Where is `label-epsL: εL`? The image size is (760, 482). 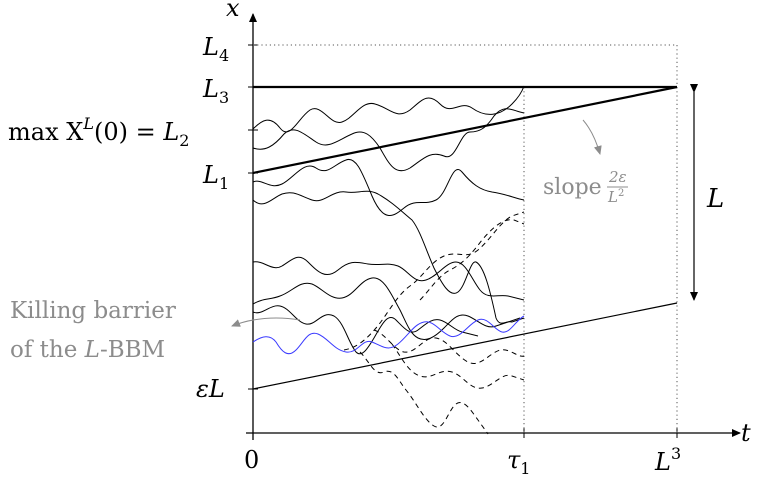 label-epsL: εL is located at coordinates (210, 389).